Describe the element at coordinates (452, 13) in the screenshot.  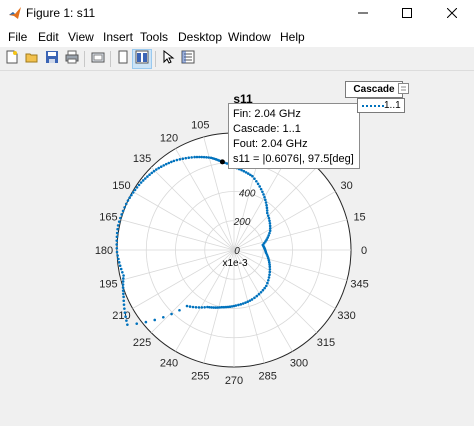
I see `close-button` at that location.